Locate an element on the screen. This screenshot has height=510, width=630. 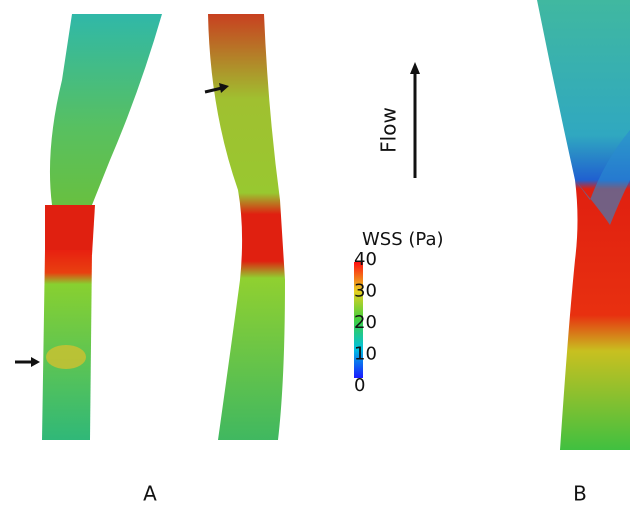
colorbar-ticks: 0 10 20 30 40 is located at coordinates (365, 322).